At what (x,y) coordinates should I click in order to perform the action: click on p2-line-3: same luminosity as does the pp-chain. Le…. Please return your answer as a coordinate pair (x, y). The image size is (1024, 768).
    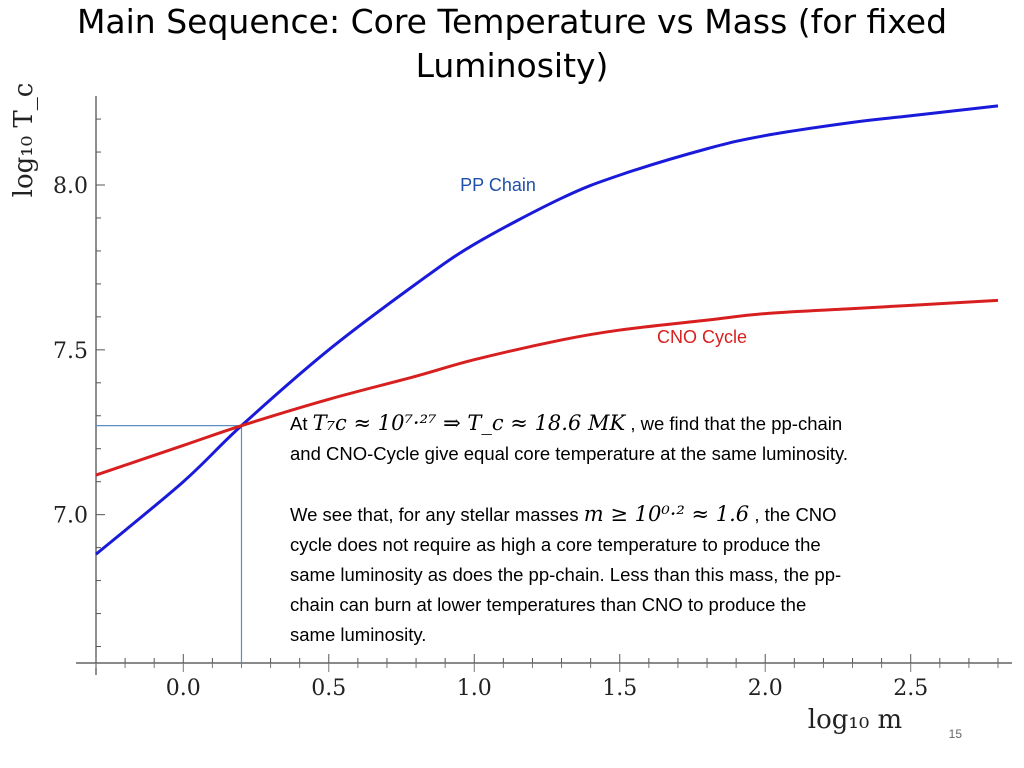
    Looking at the image, I should click on (566, 574).